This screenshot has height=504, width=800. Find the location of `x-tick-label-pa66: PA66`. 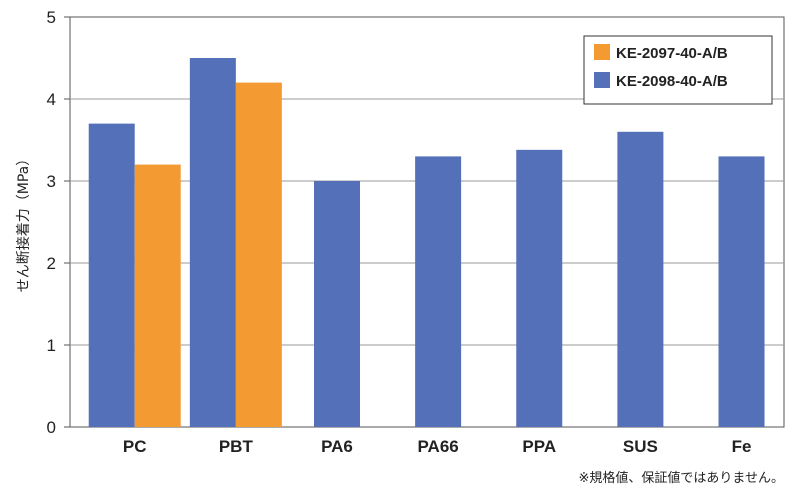

x-tick-label-pa66: PA66 is located at coordinates (437, 446).